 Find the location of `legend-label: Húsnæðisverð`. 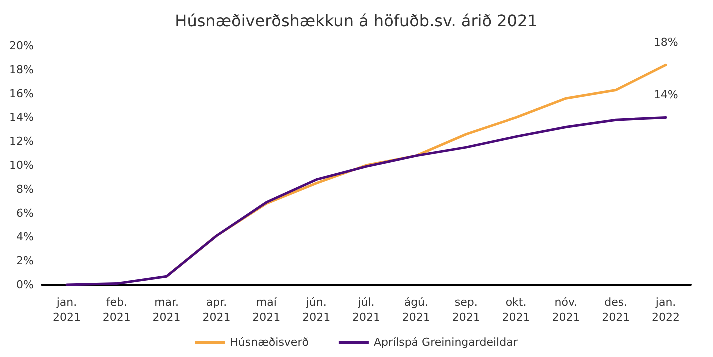

legend-label: Húsnæðisverð is located at coordinates (270, 342).